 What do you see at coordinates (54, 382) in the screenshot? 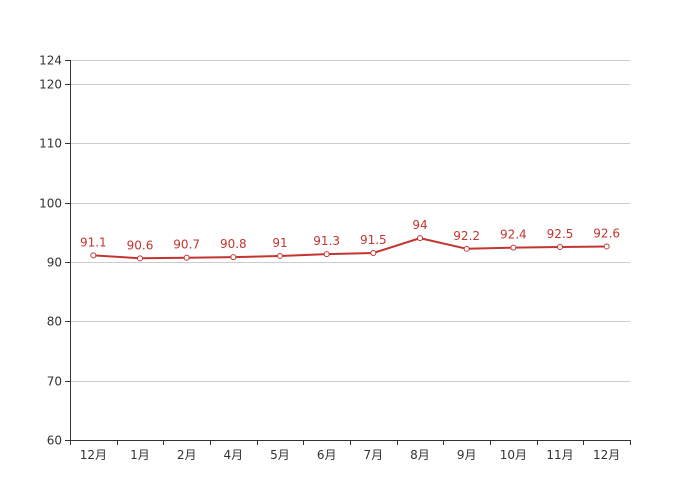
I see `y-tick-label: 70` at bounding box center [54, 382].